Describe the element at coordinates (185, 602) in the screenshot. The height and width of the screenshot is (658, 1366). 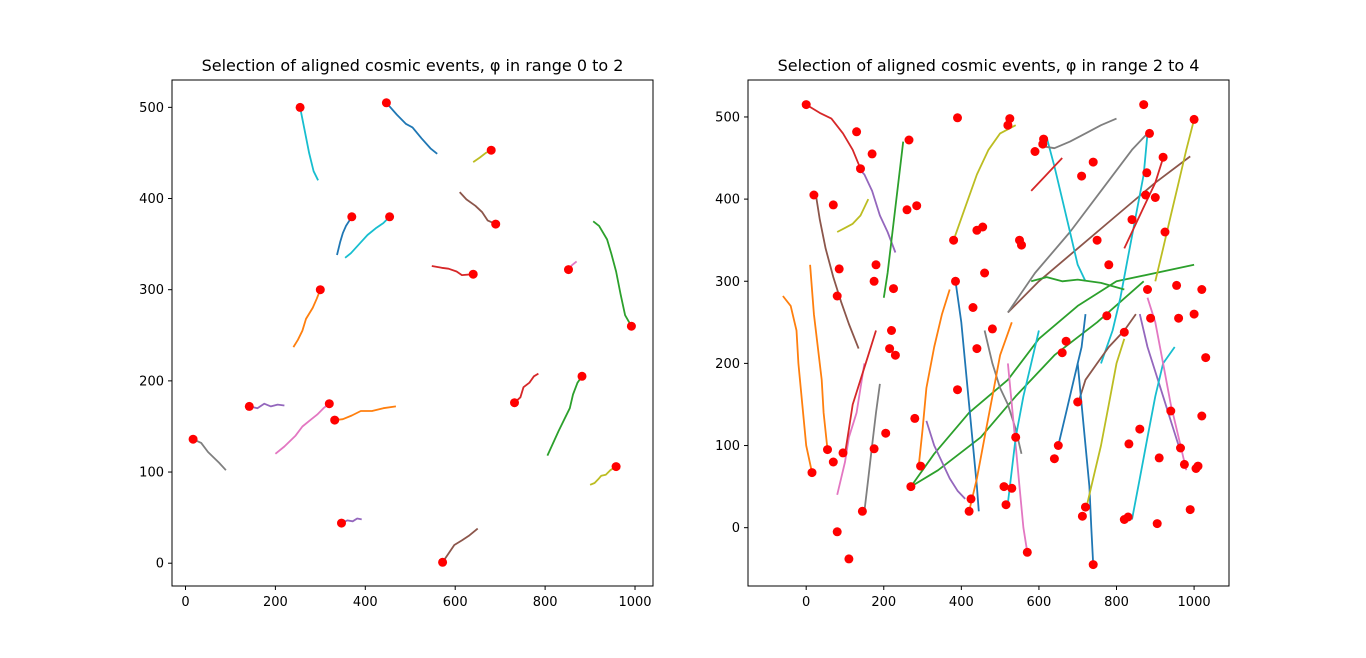
I see `x-tick-label: 0` at that location.